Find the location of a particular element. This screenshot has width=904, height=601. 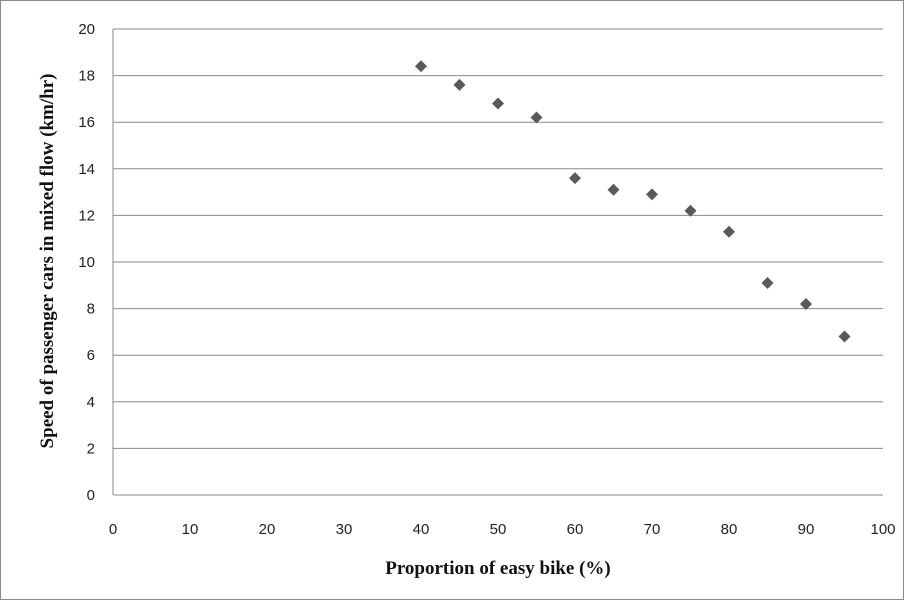

x-tick-label: 20 is located at coordinates (267, 529).